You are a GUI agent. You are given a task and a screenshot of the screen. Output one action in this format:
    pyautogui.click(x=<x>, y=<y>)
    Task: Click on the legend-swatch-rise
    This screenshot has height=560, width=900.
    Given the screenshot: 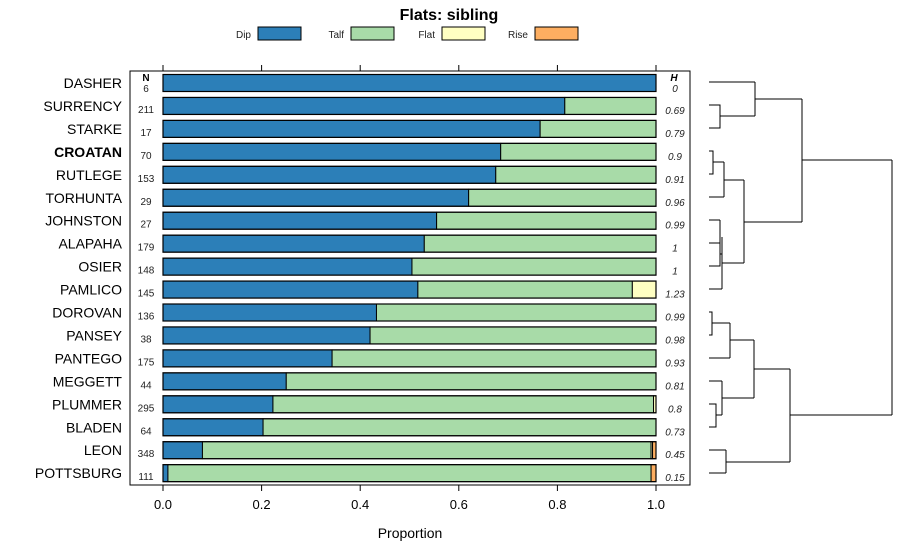 What is the action you would take?
    pyautogui.click(x=556, y=33)
    